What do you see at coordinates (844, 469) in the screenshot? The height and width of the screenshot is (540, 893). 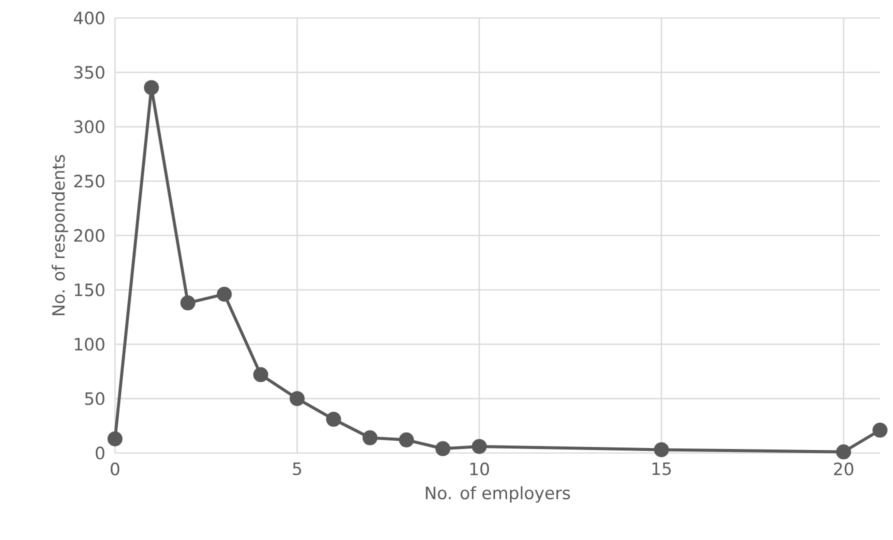 I see `x-tick-label: 20` at bounding box center [844, 469].